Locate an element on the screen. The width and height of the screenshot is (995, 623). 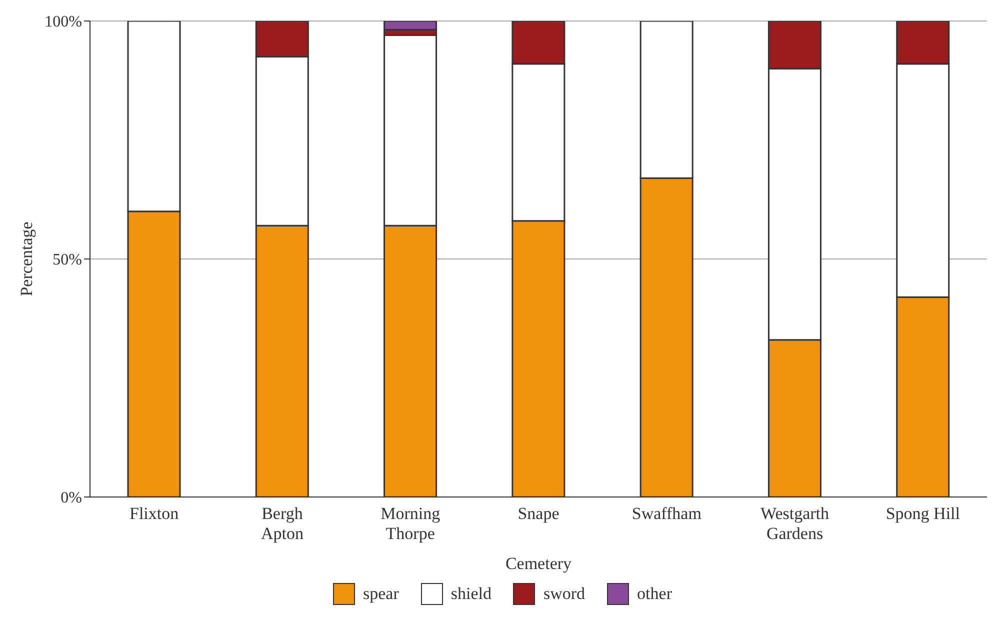
x-tick-label: Swaffham is located at coordinates (667, 513).